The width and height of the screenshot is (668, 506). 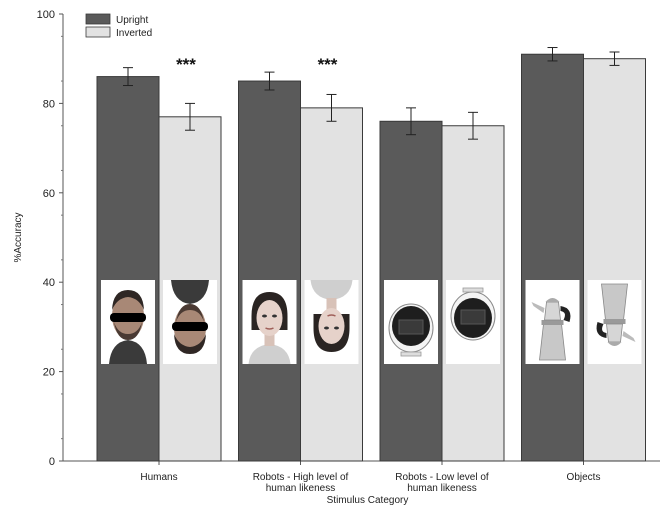 I want to click on android-face-inverted-icon, so click(x=331, y=322).